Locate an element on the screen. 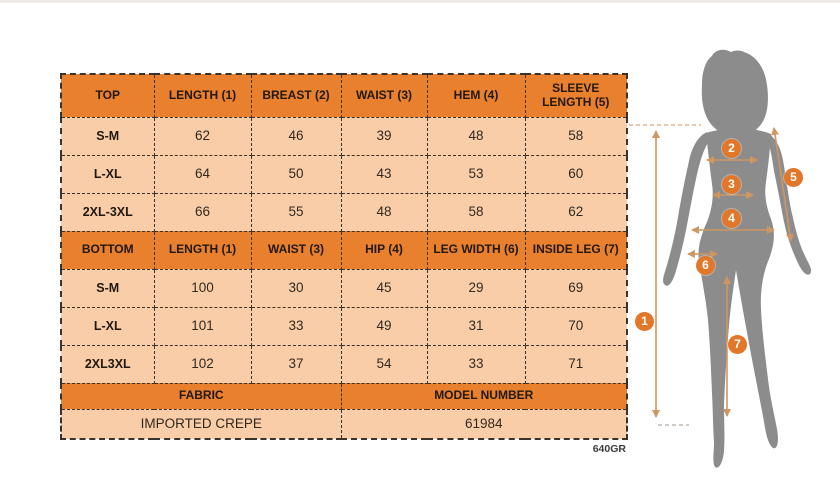 The image size is (840, 479). value-cell: 45 is located at coordinates (384, 288).